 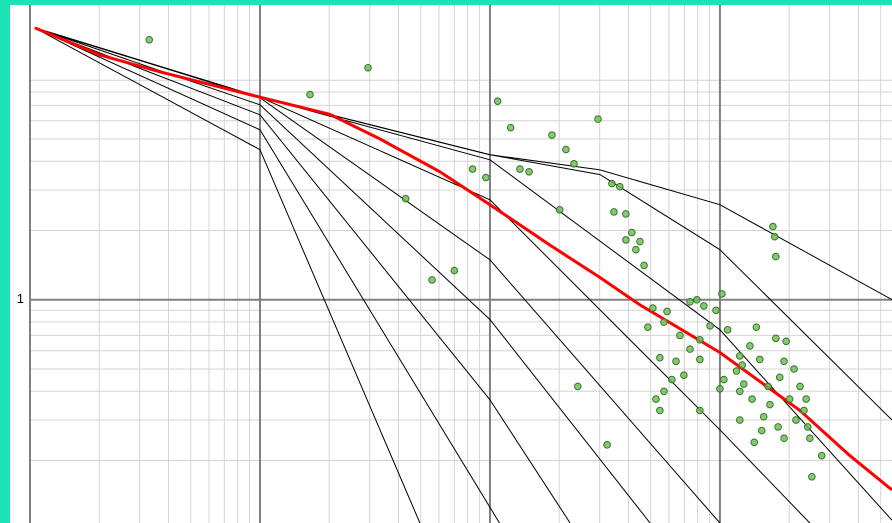 What do you see at coordinates (20, 298) in the screenshot?
I see `y-tick-label: 1` at bounding box center [20, 298].